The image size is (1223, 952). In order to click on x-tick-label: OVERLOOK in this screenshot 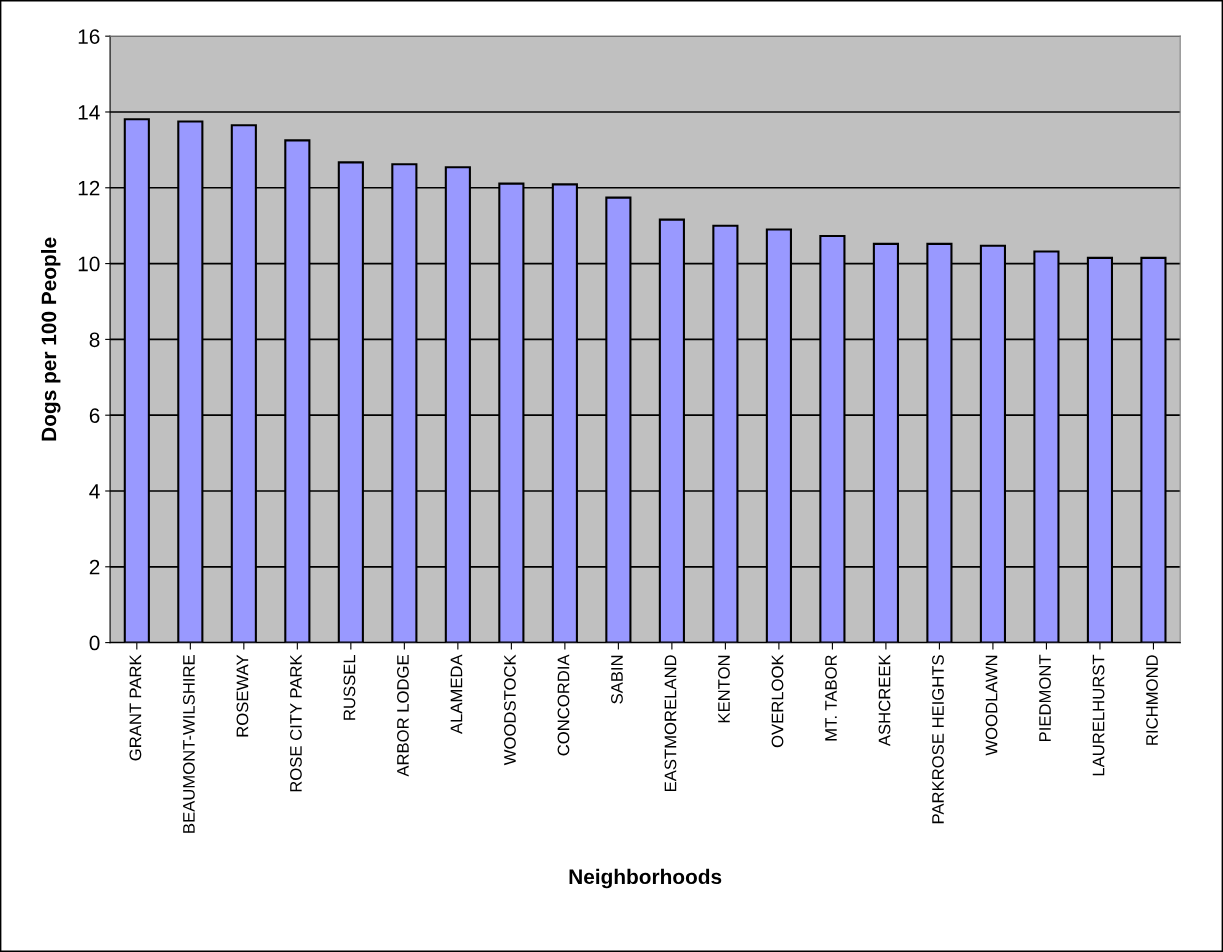, I will do `click(777, 701)`.